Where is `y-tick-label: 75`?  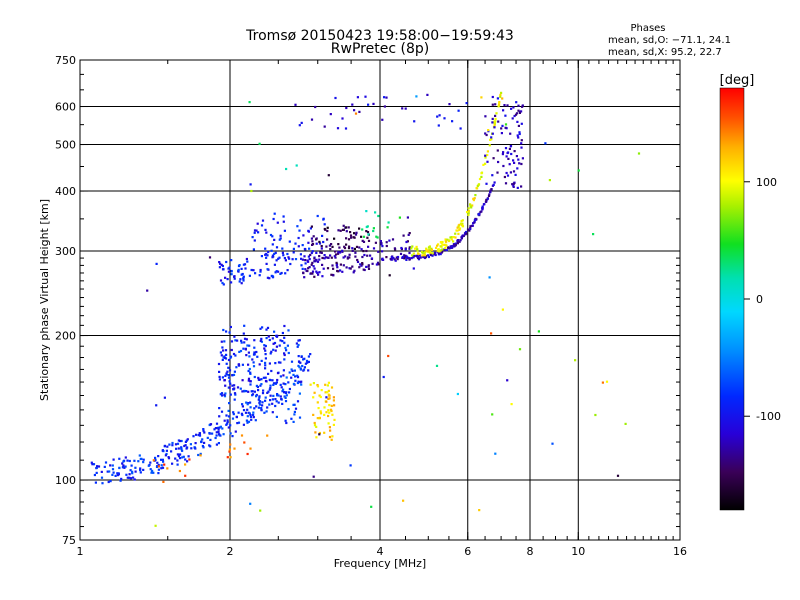
y-tick-label: 75 is located at coordinates (69, 540).